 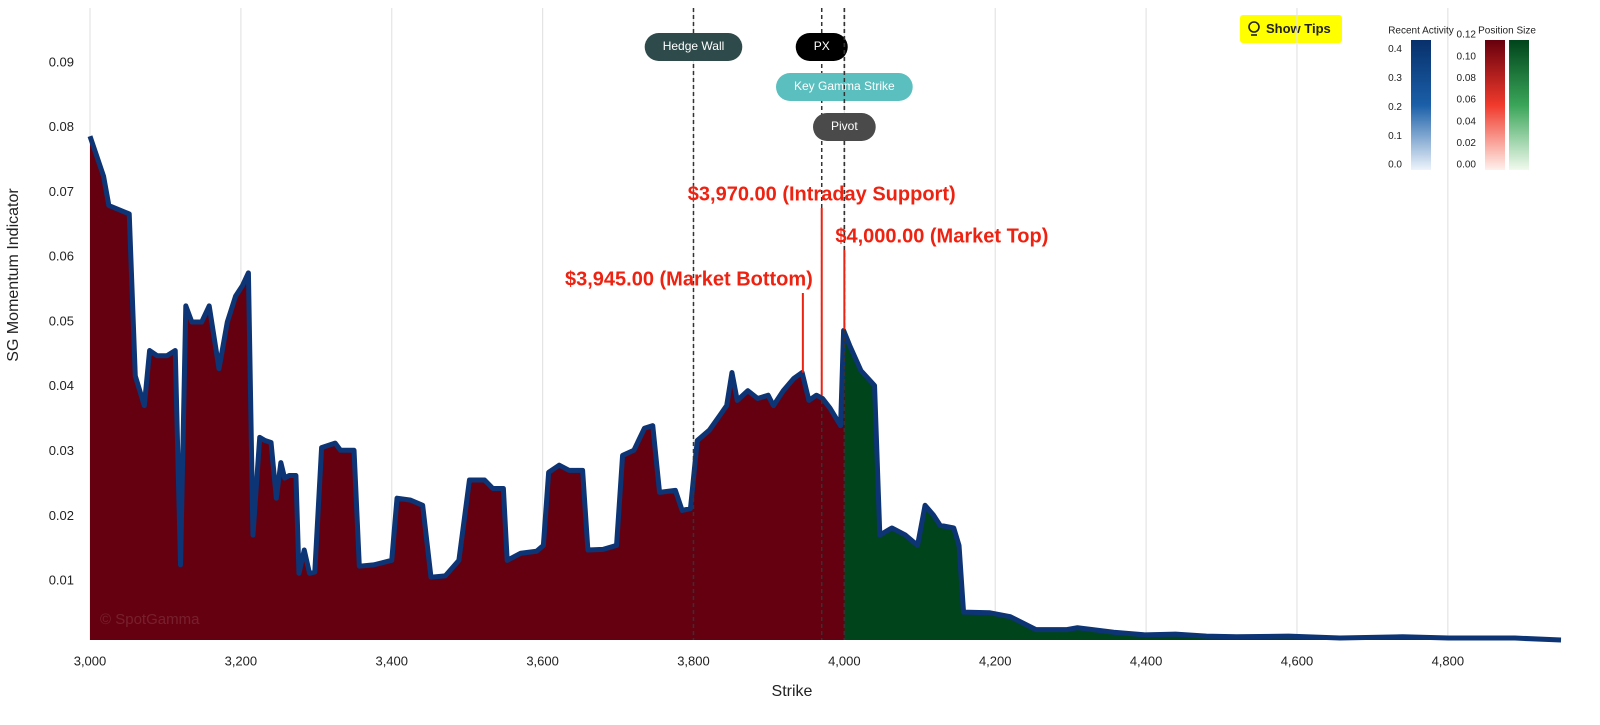 I want to click on y-tick-label: 0.04, so click(x=61, y=385).